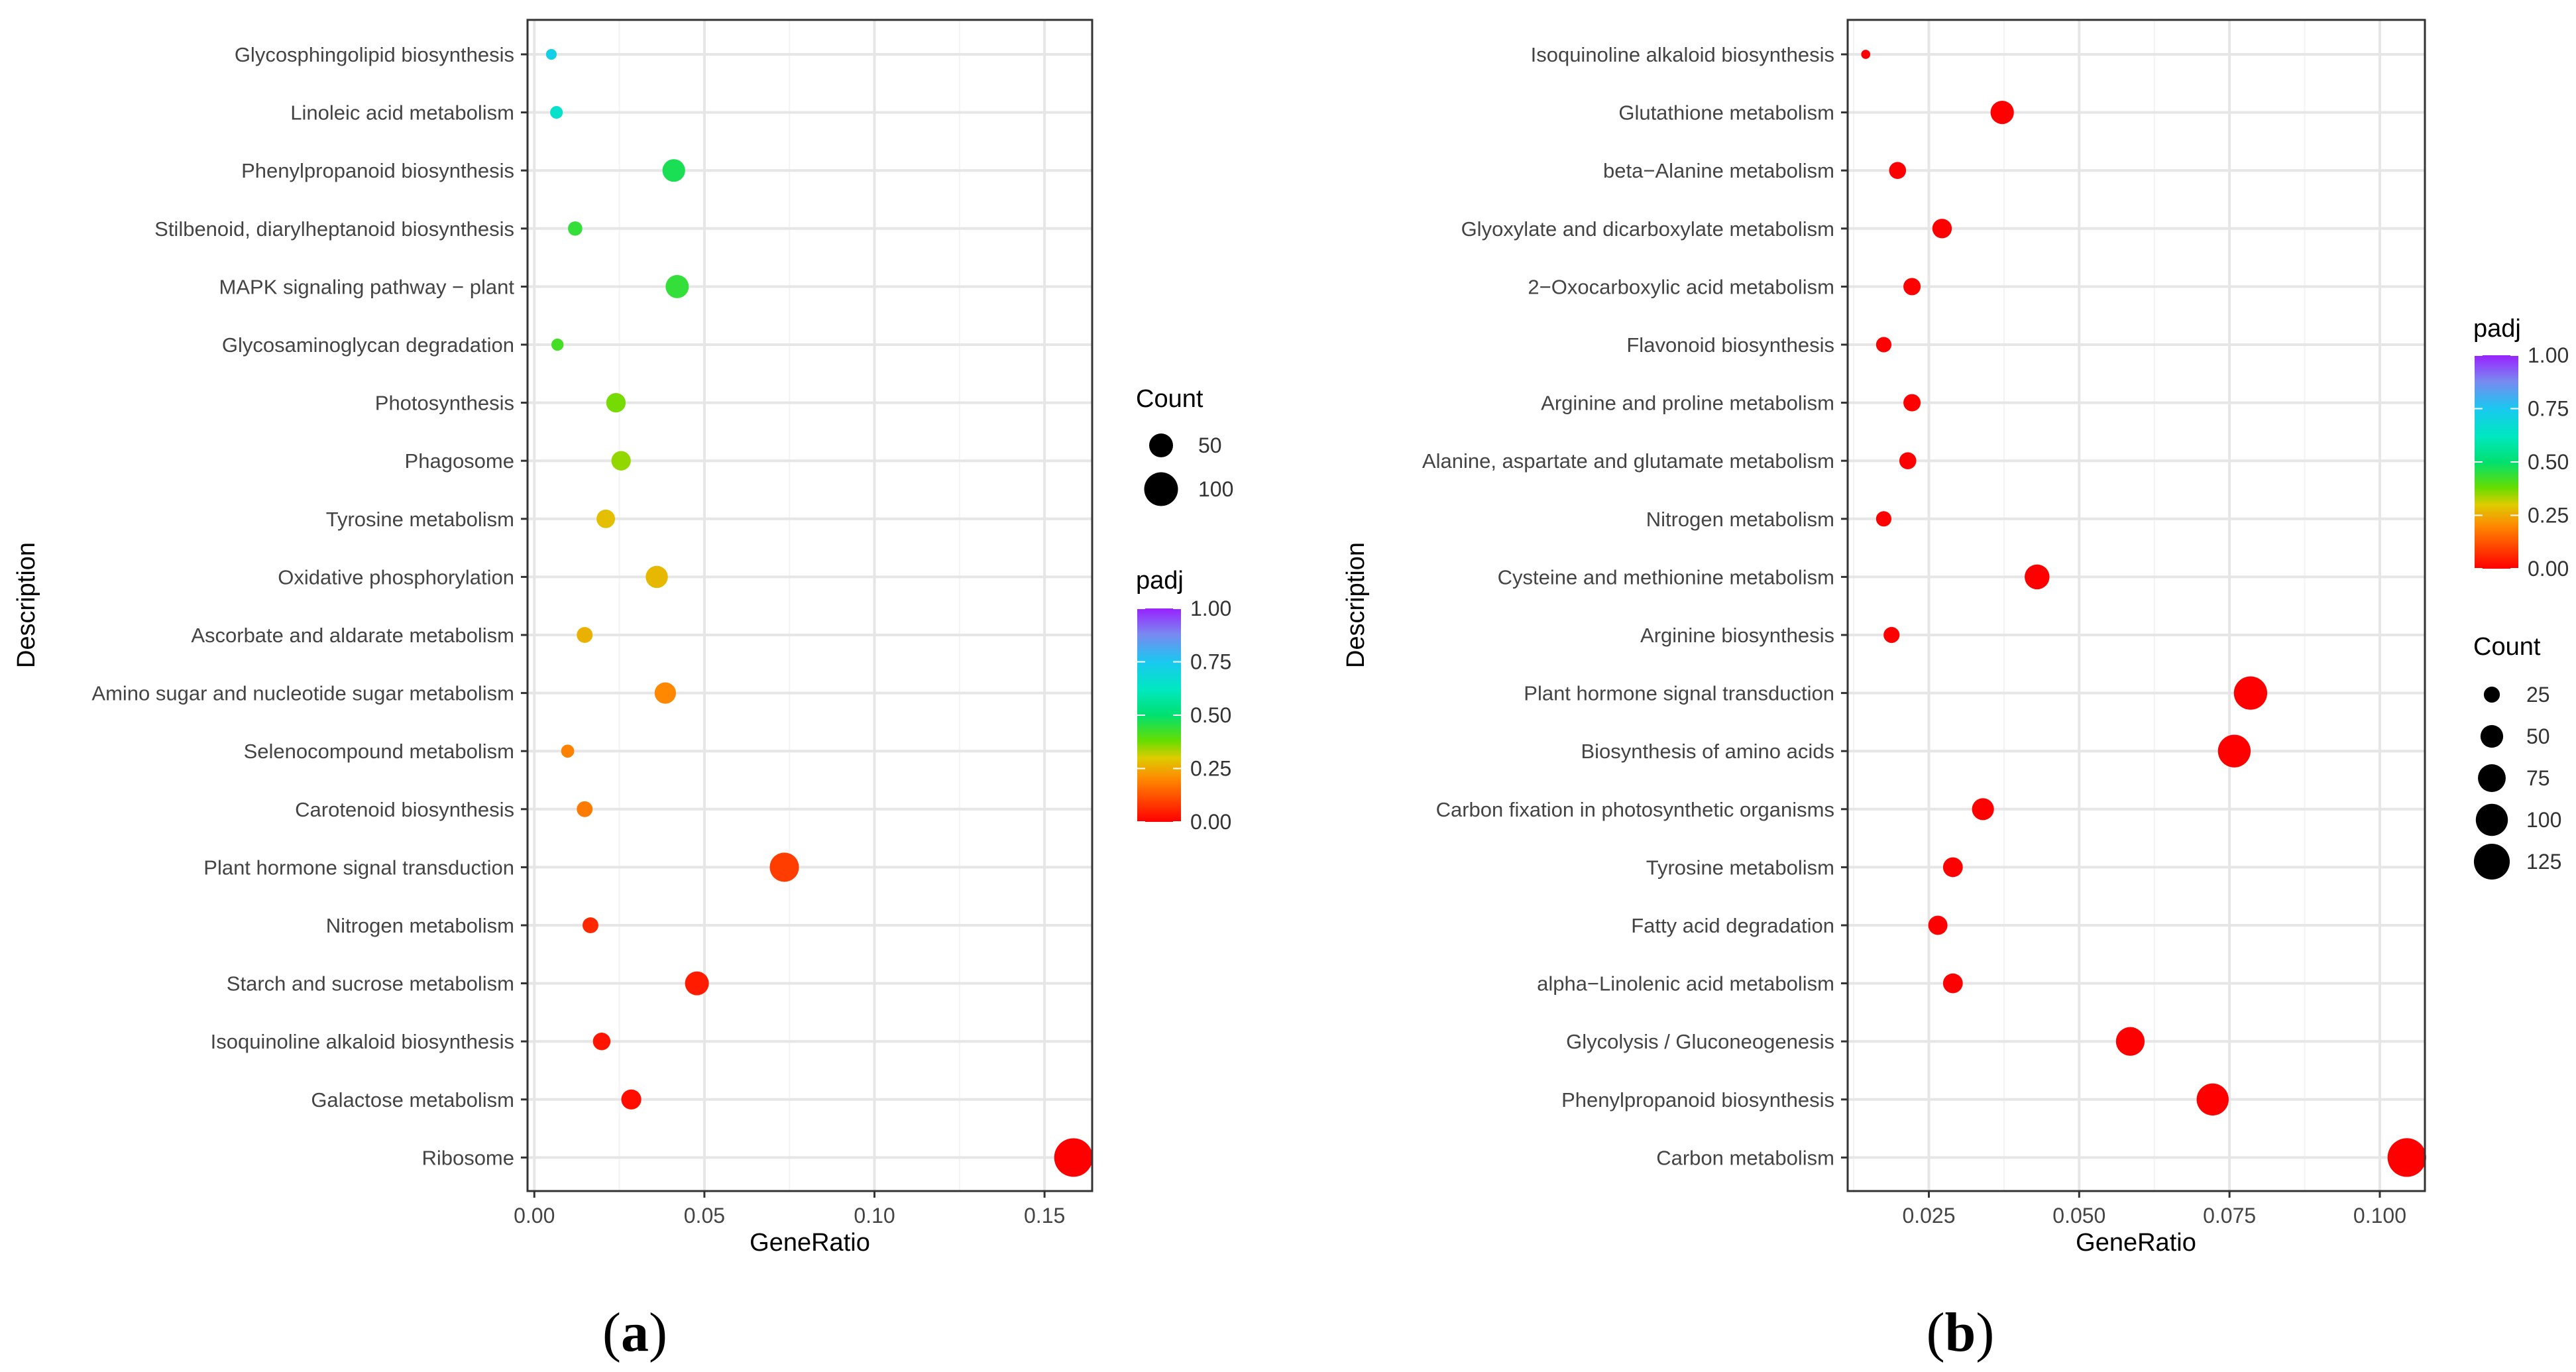  What do you see at coordinates (1733, 926) in the screenshot?
I see `b-category-label: Fatty acid degradation` at bounding box center [1733, 926].